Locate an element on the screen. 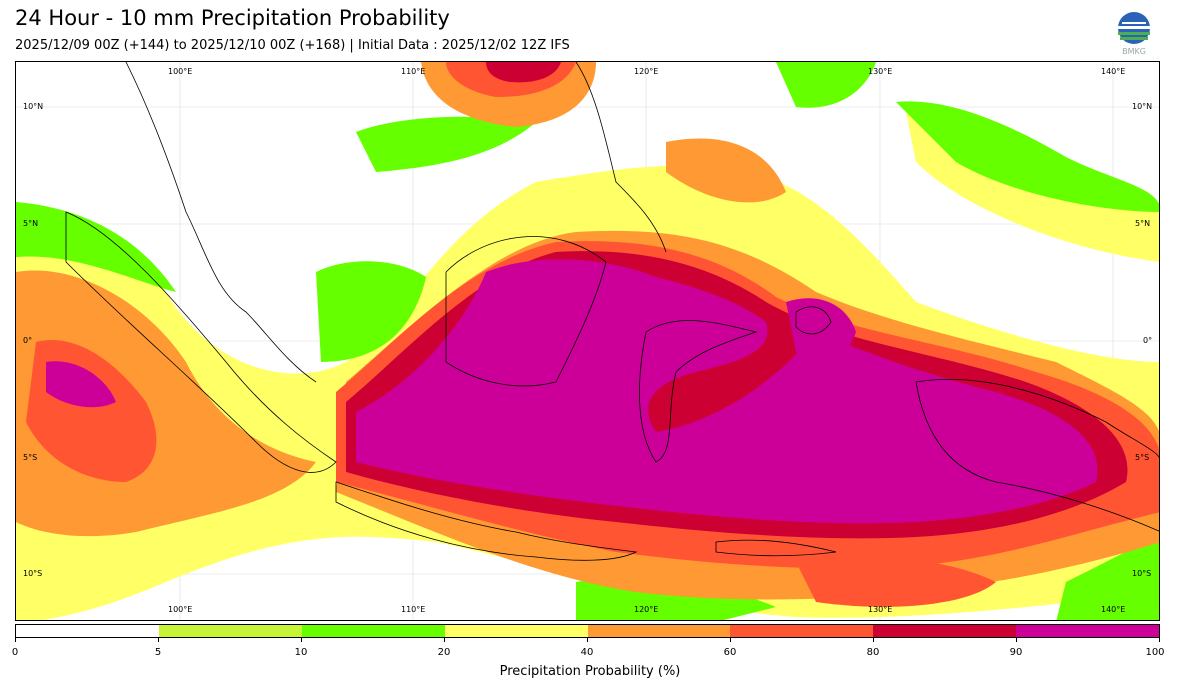  colorbar-tick-label: 40 is located at coordinates (587, 652).